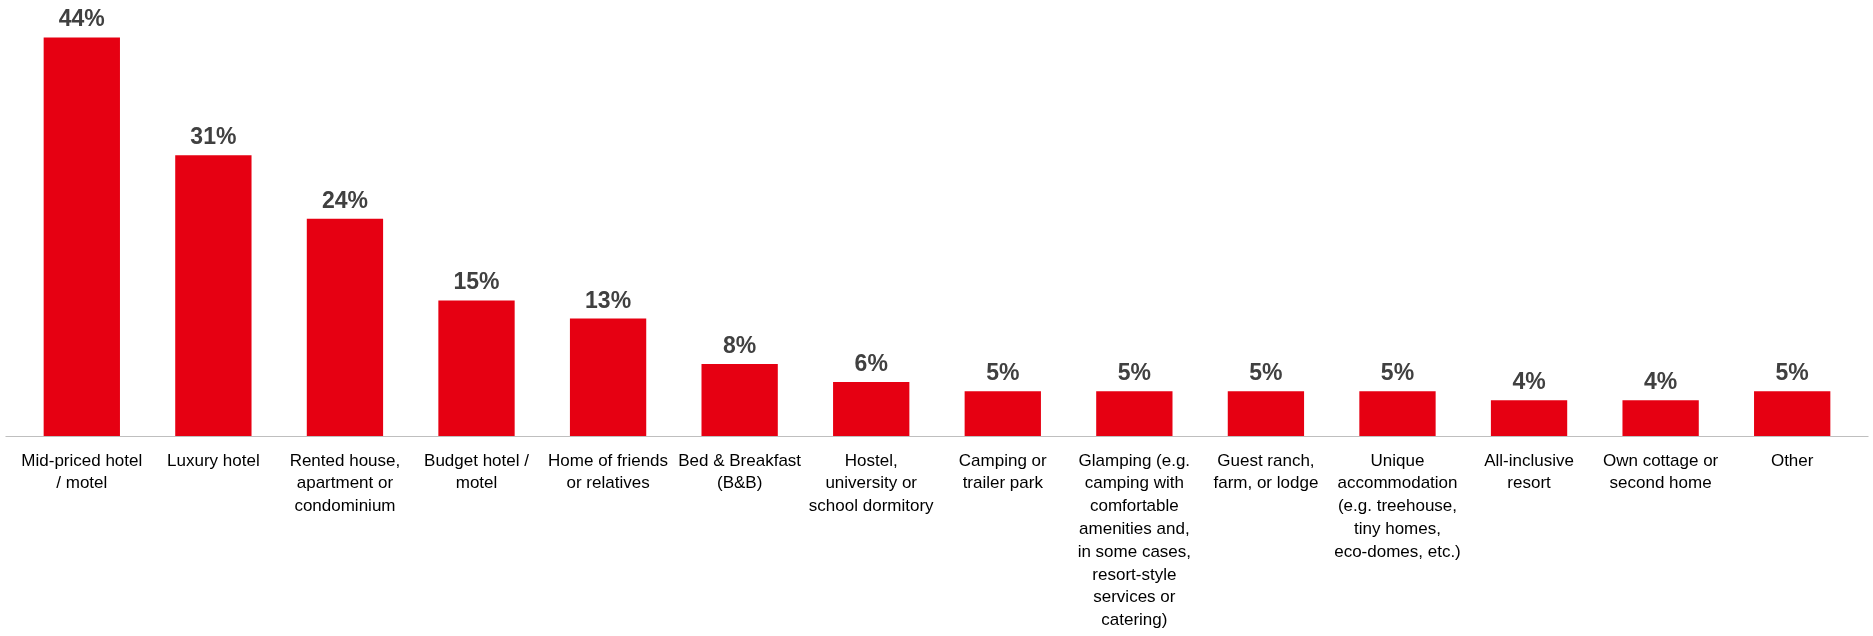 This screenshot has height=636, width=1873. What do you see at coordinates (81, 18) in the screenshot?
I see `data-label: 44%` at bounding box center [81, 18].